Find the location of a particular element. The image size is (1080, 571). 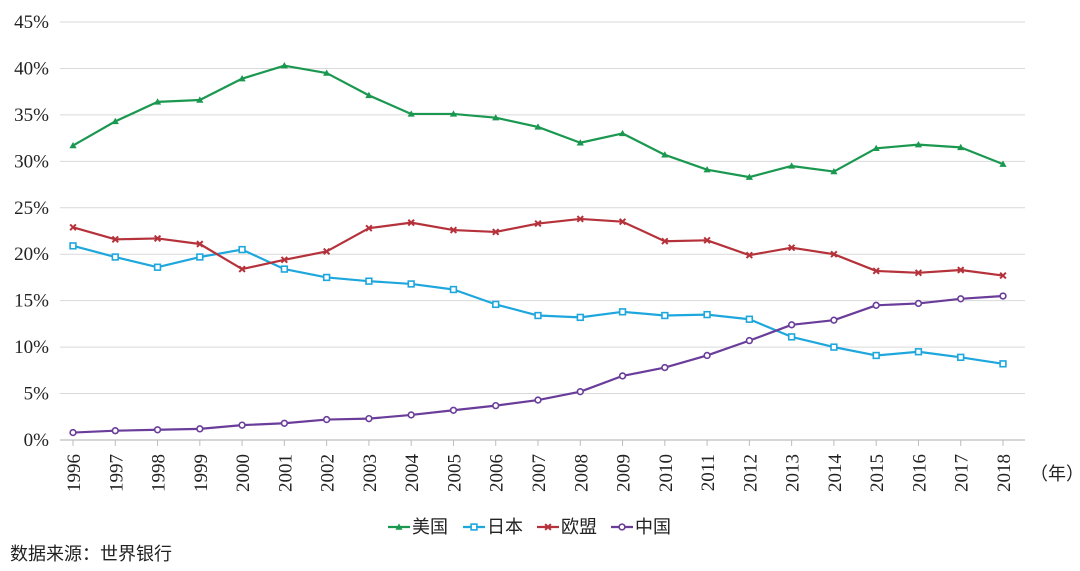

x-tick-label: 2005 is located at coordinates (454, 473).